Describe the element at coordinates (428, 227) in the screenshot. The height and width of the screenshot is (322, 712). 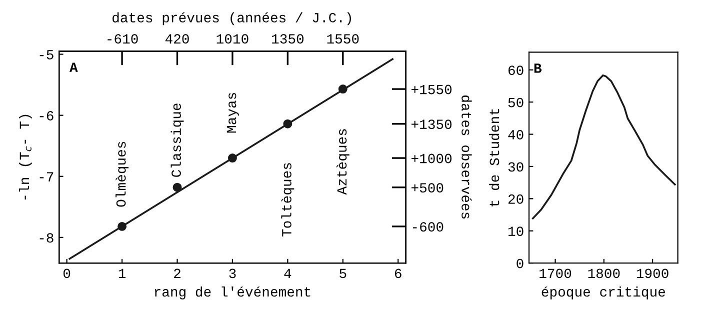
I see `text: -600` at that location.